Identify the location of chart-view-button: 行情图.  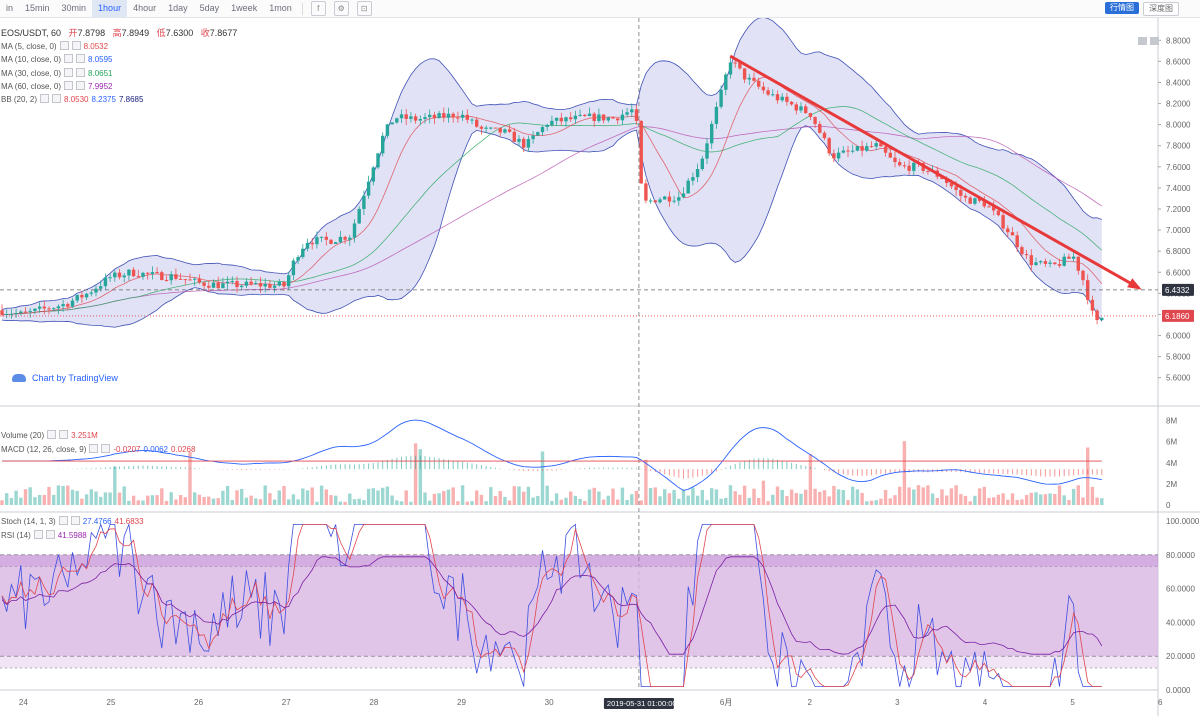
(1122, 8).